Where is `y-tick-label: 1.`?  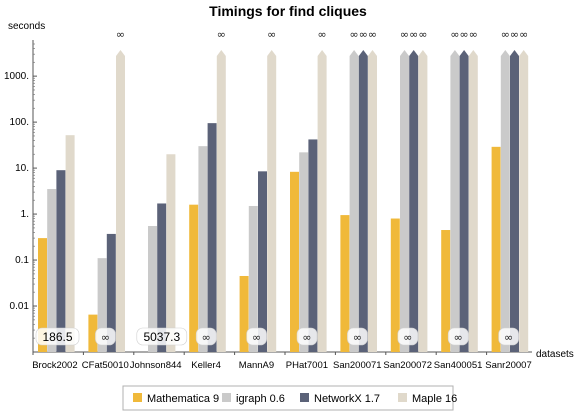 y-tick-label: 1. is located at coordinates (25, 214).